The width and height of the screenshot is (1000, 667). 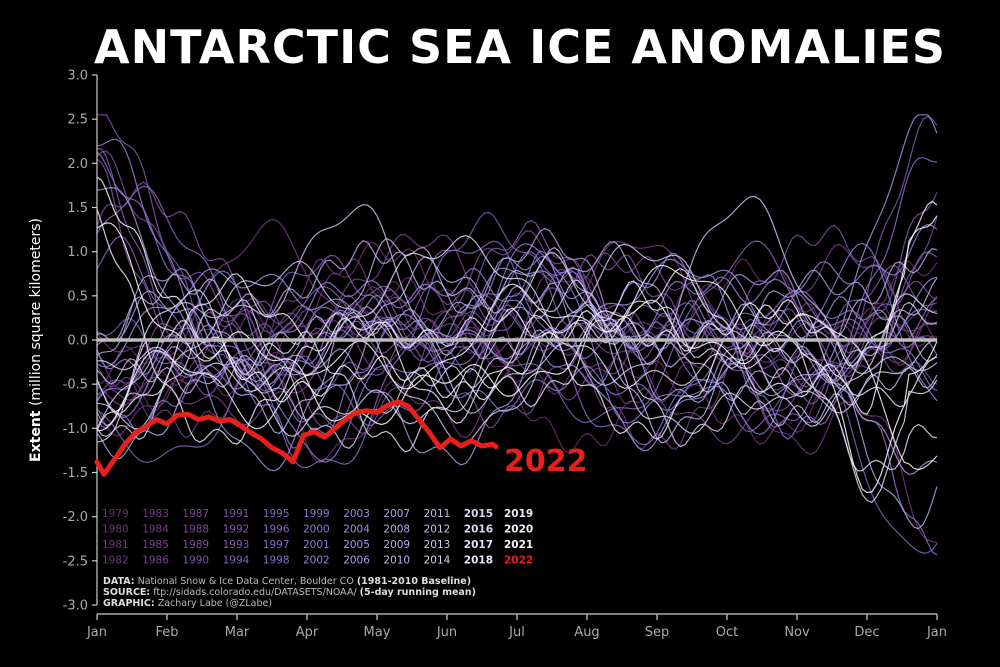 I want to click on chart-title: ANTARCTIC SEA ICE ANOMALIES, so click(x=520, y=47).